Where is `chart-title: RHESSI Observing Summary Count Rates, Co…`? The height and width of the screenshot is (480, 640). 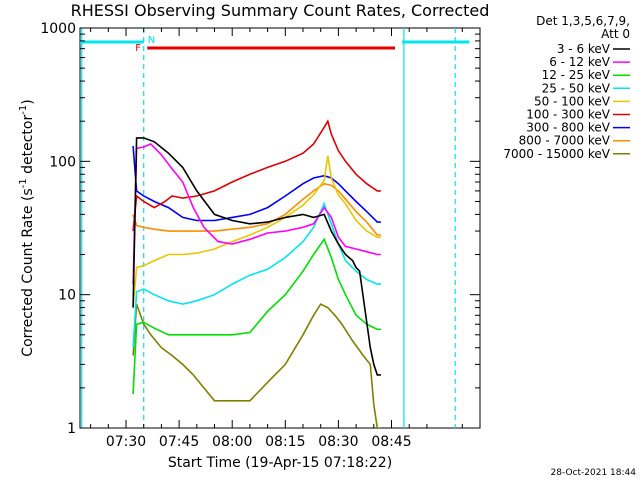
chart-title: RHESSI Observing Summary Count Rates, Co… is located at coordinates (280, 10).